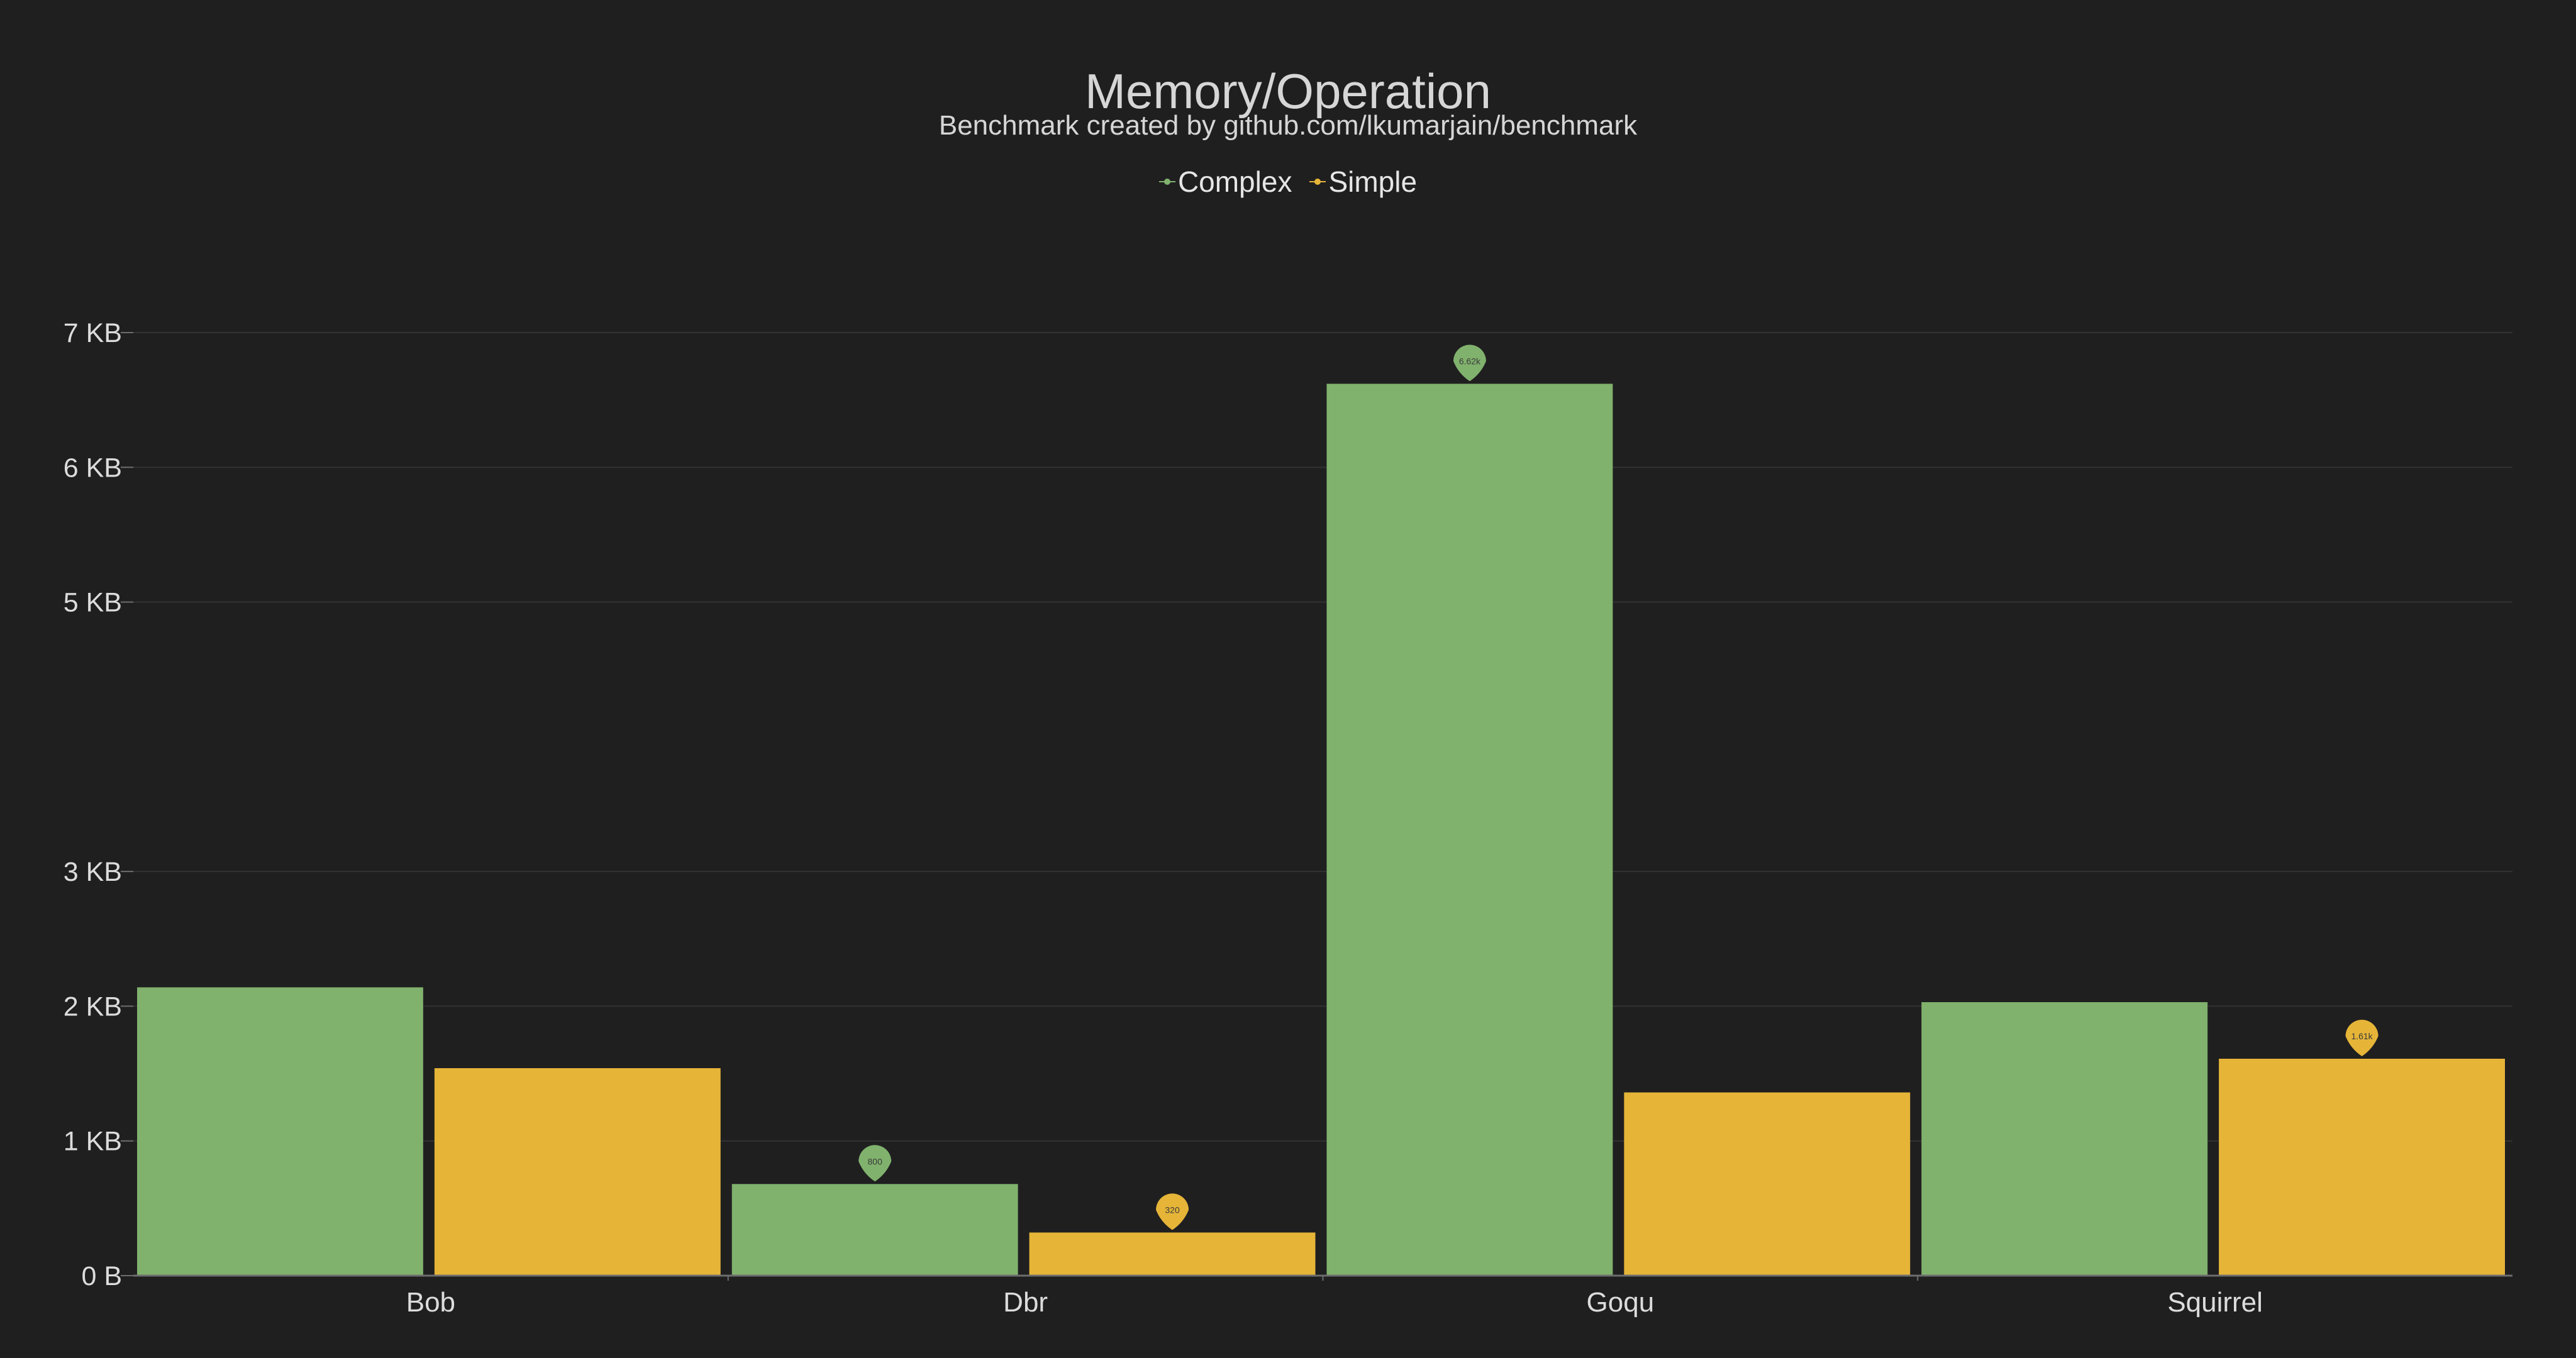  I want to click on svg-text: 6.62k, so click(1470, 361).